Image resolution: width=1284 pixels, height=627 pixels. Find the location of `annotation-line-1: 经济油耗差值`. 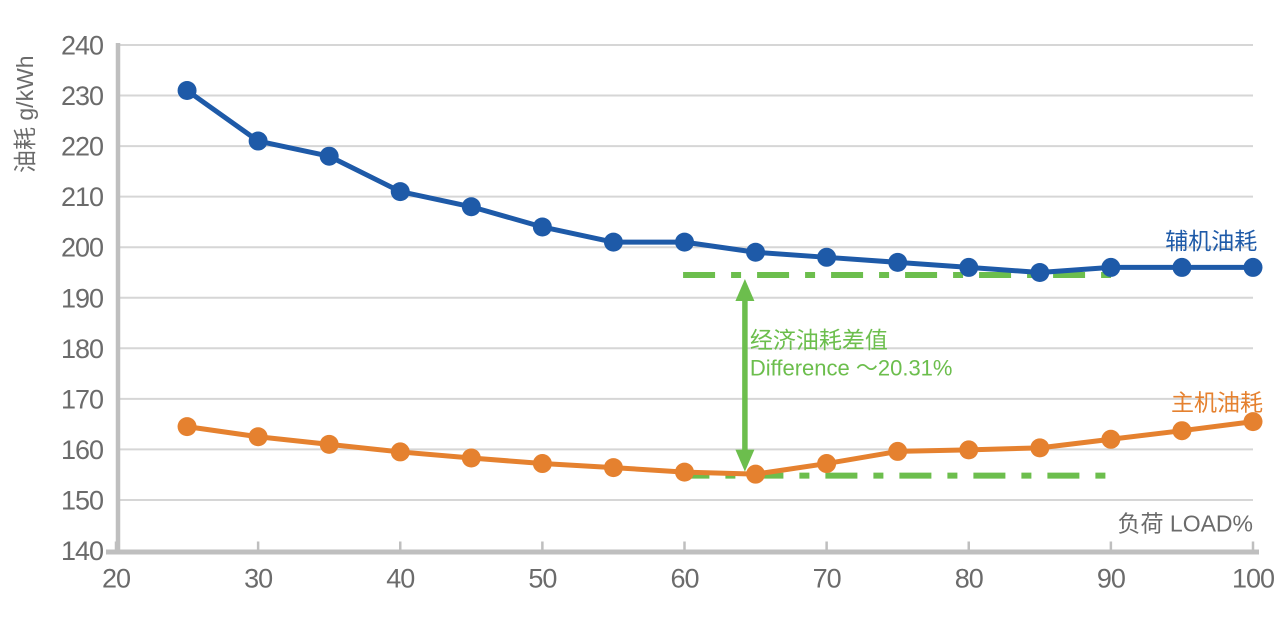

annotation-line-1: 经济油耗差值 is located at coordinates (819, 340).